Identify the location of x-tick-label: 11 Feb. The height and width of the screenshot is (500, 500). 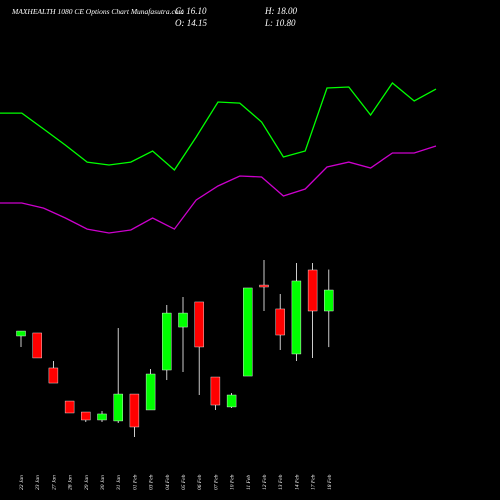
(249, 482).